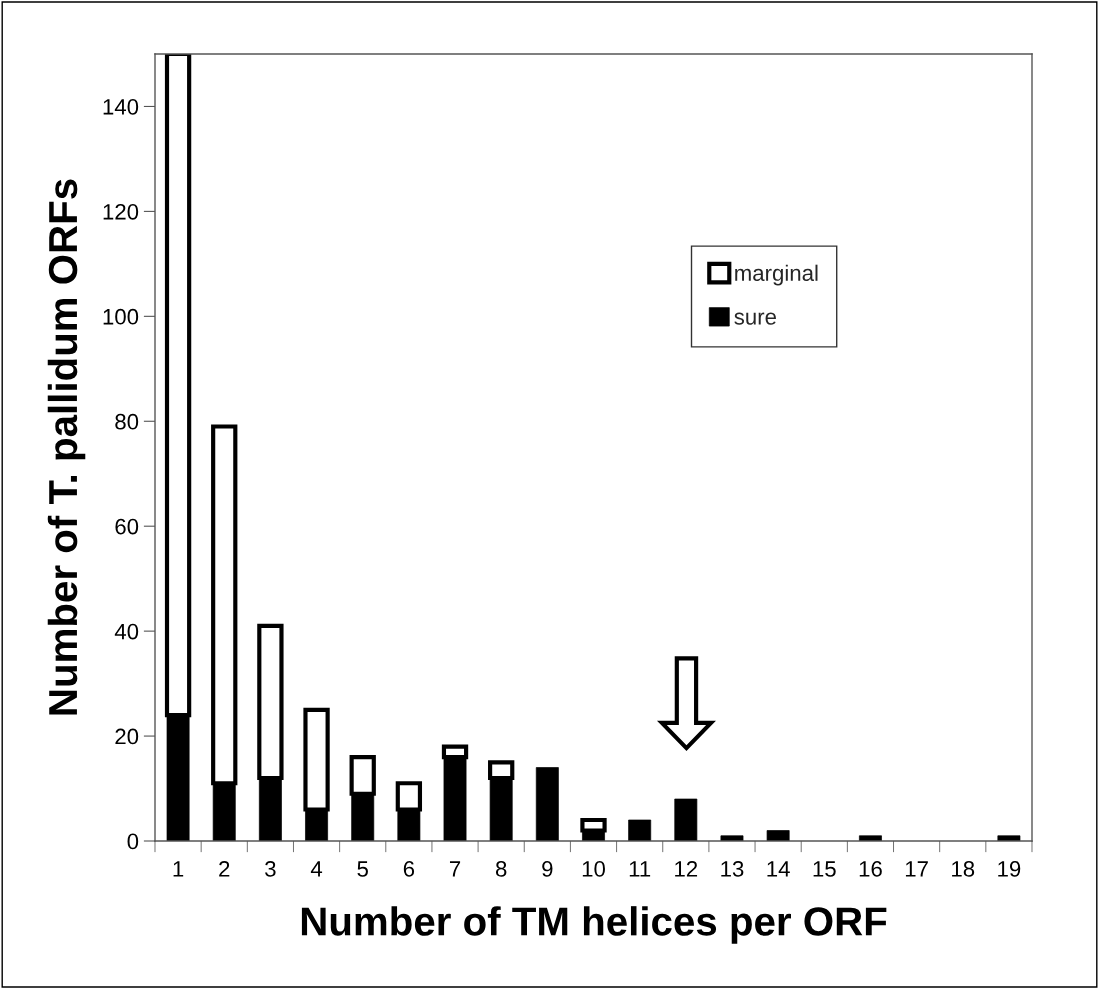 The image size is (1099, 989). What do you see at coordinates (362, 869) in the screenshot?
I see `x-tick-label: 5` at bounding box center [362, 869].